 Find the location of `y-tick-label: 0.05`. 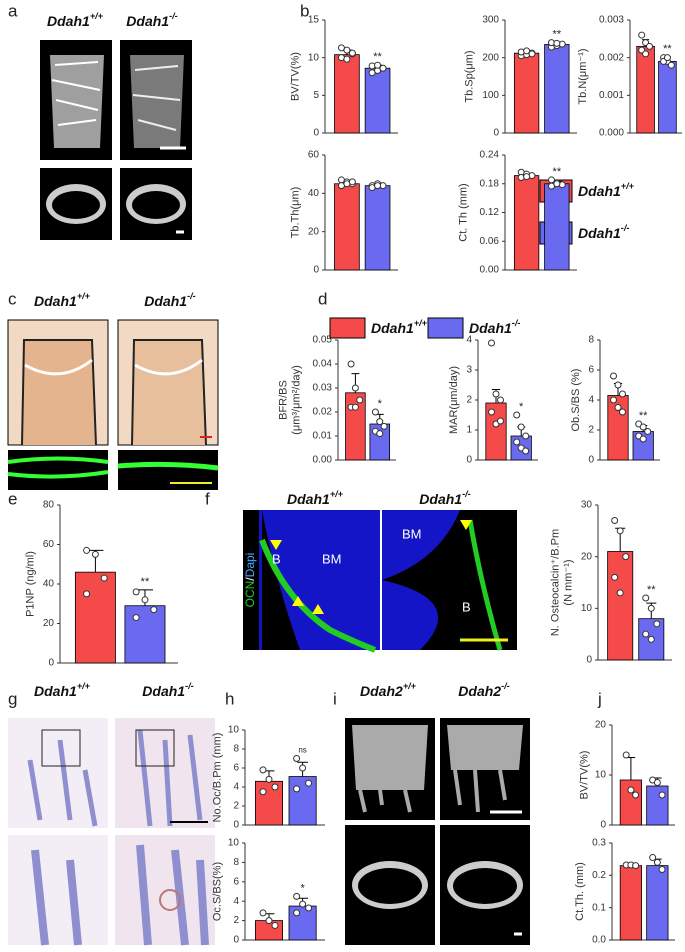

y-tick-label: 0.05 is located at coordinates (323, 340).